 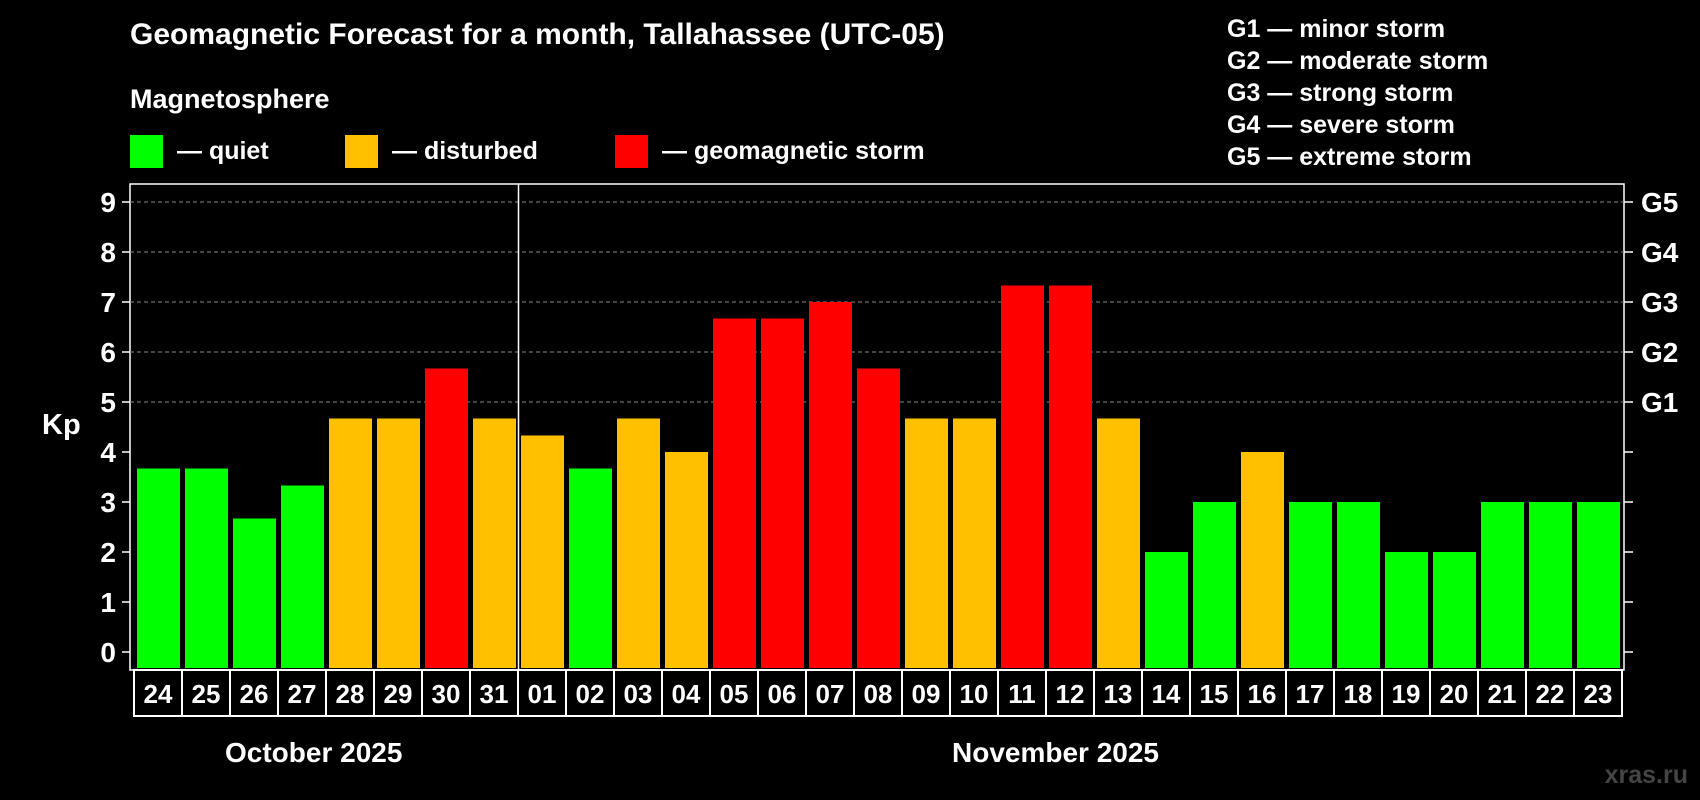 What do you see at coordinates (686, 694) in the screenshot?
I see `x-tick-label-04: 04` at bounding box center [686, 694].